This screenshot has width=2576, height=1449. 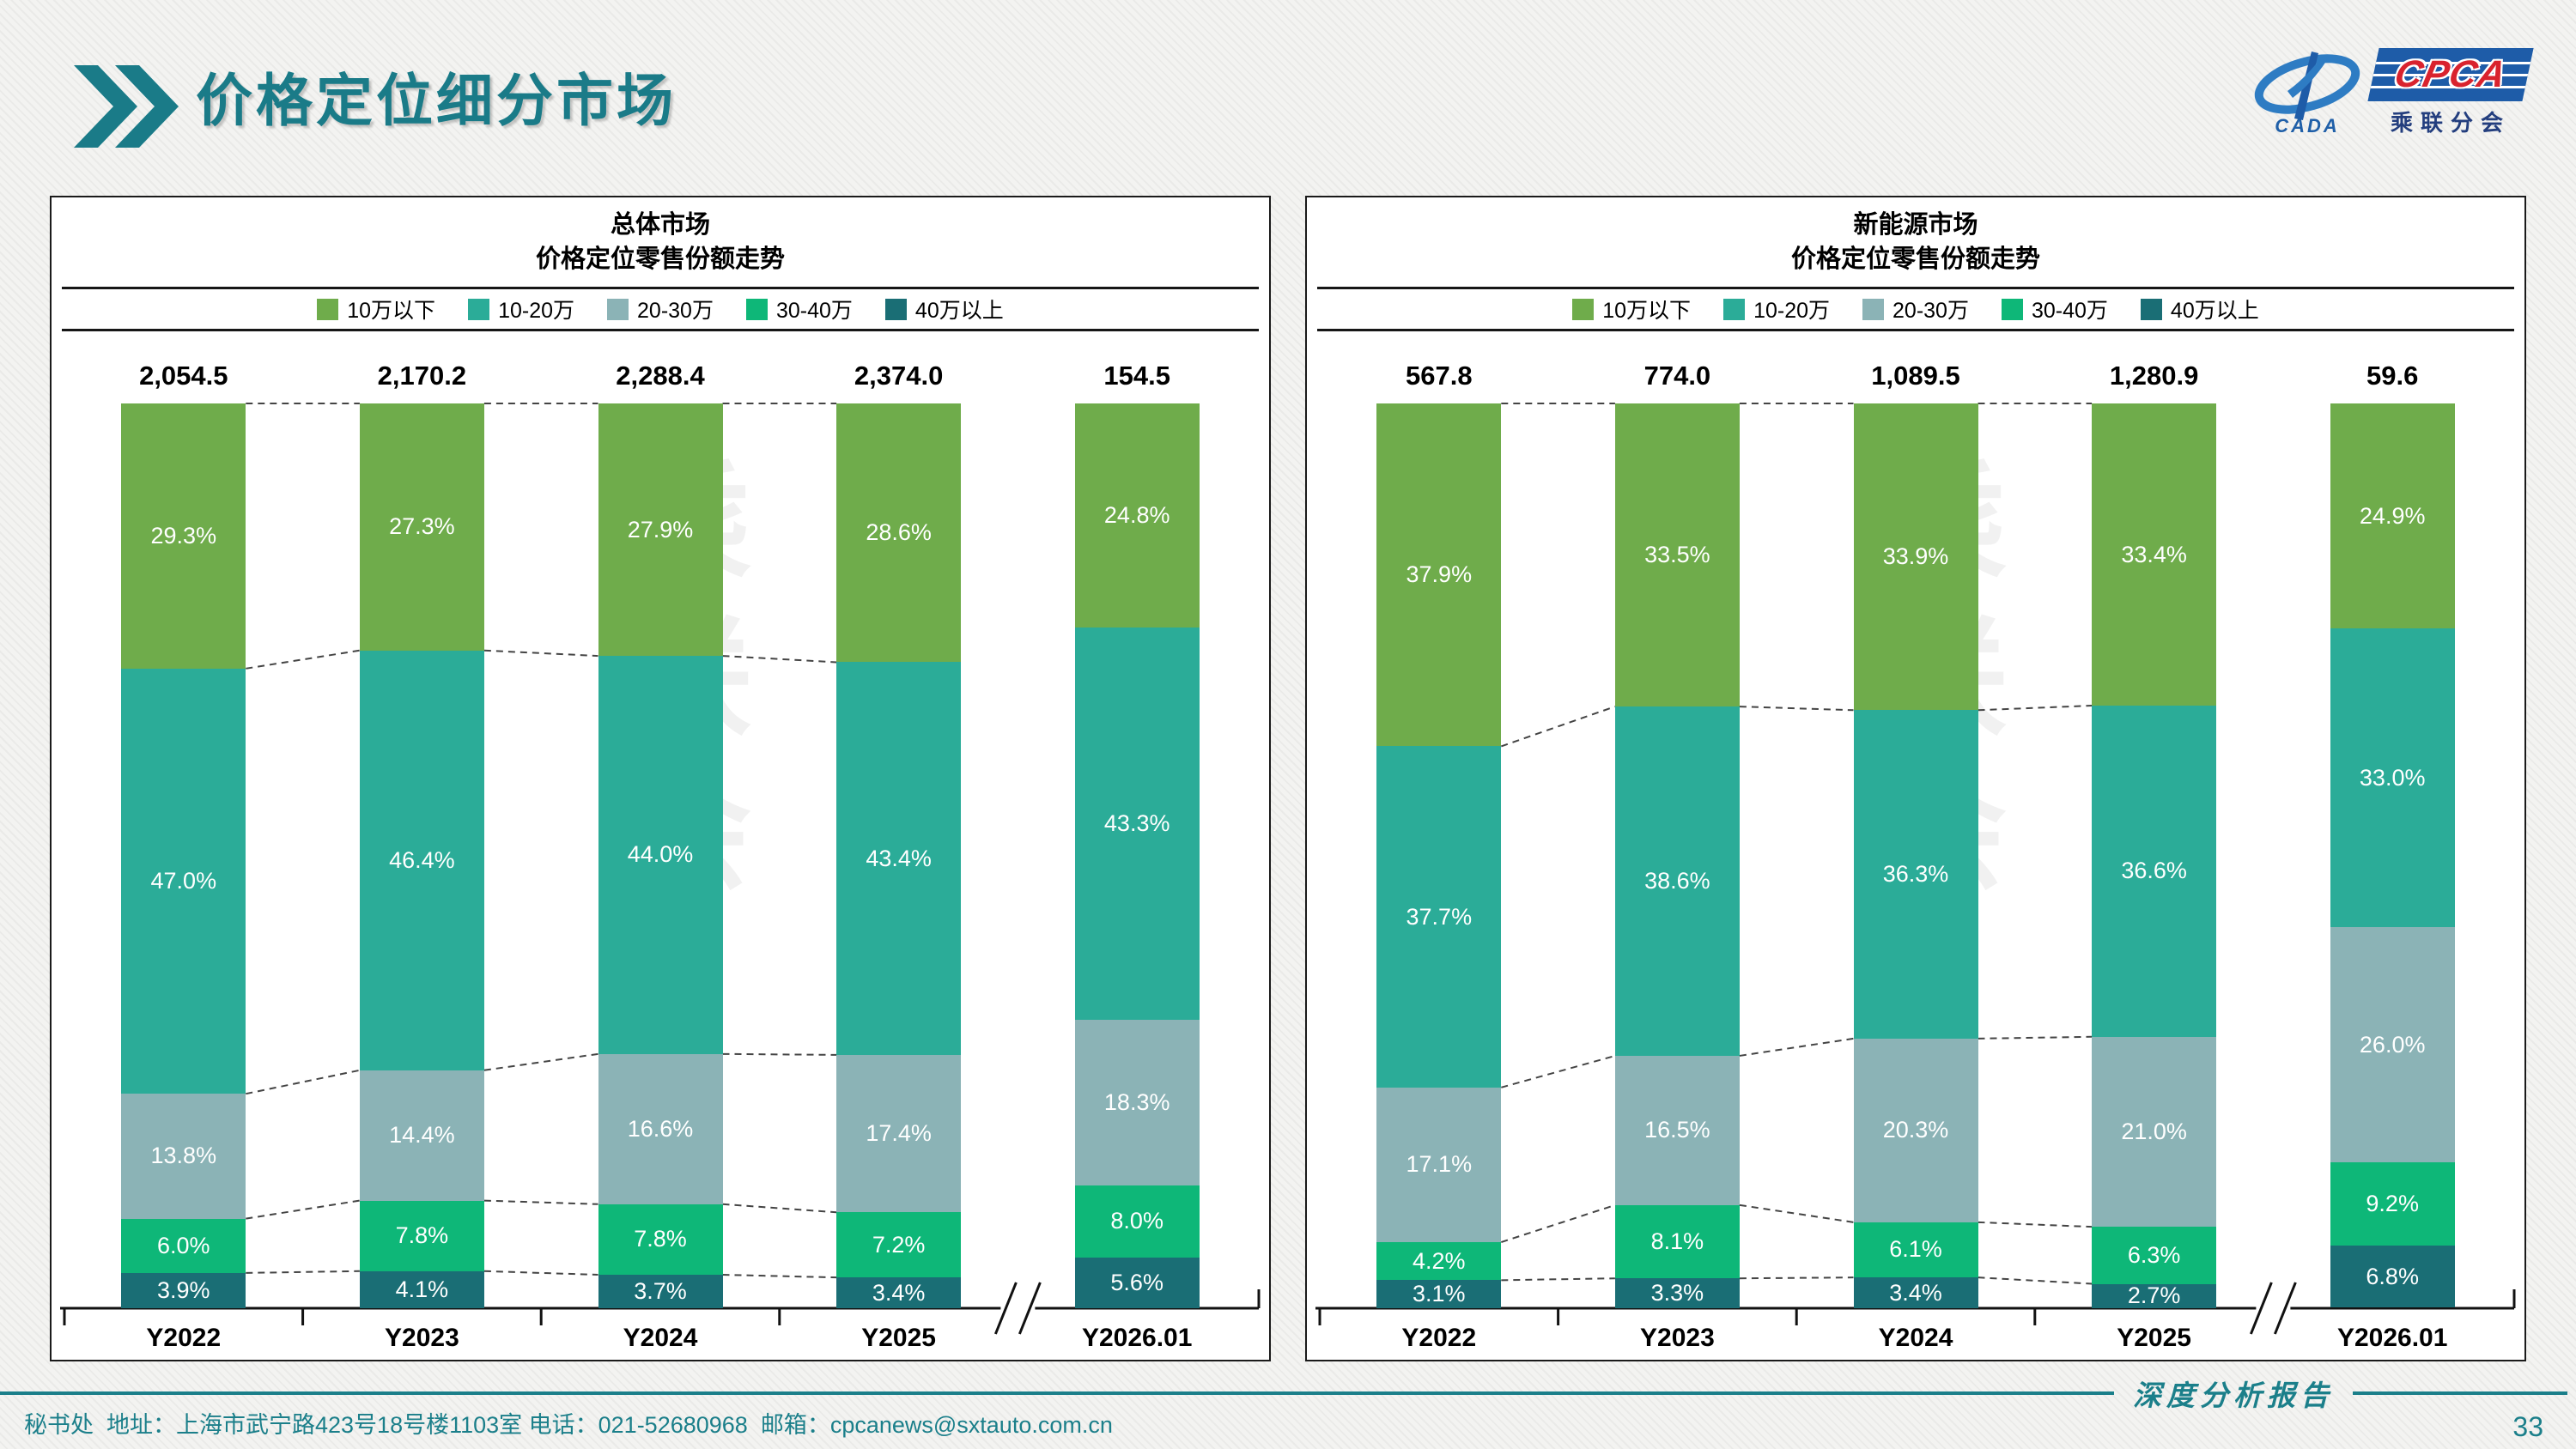 I want to click on segment-value-label: 33.5%, so click(x=1677, y=555).